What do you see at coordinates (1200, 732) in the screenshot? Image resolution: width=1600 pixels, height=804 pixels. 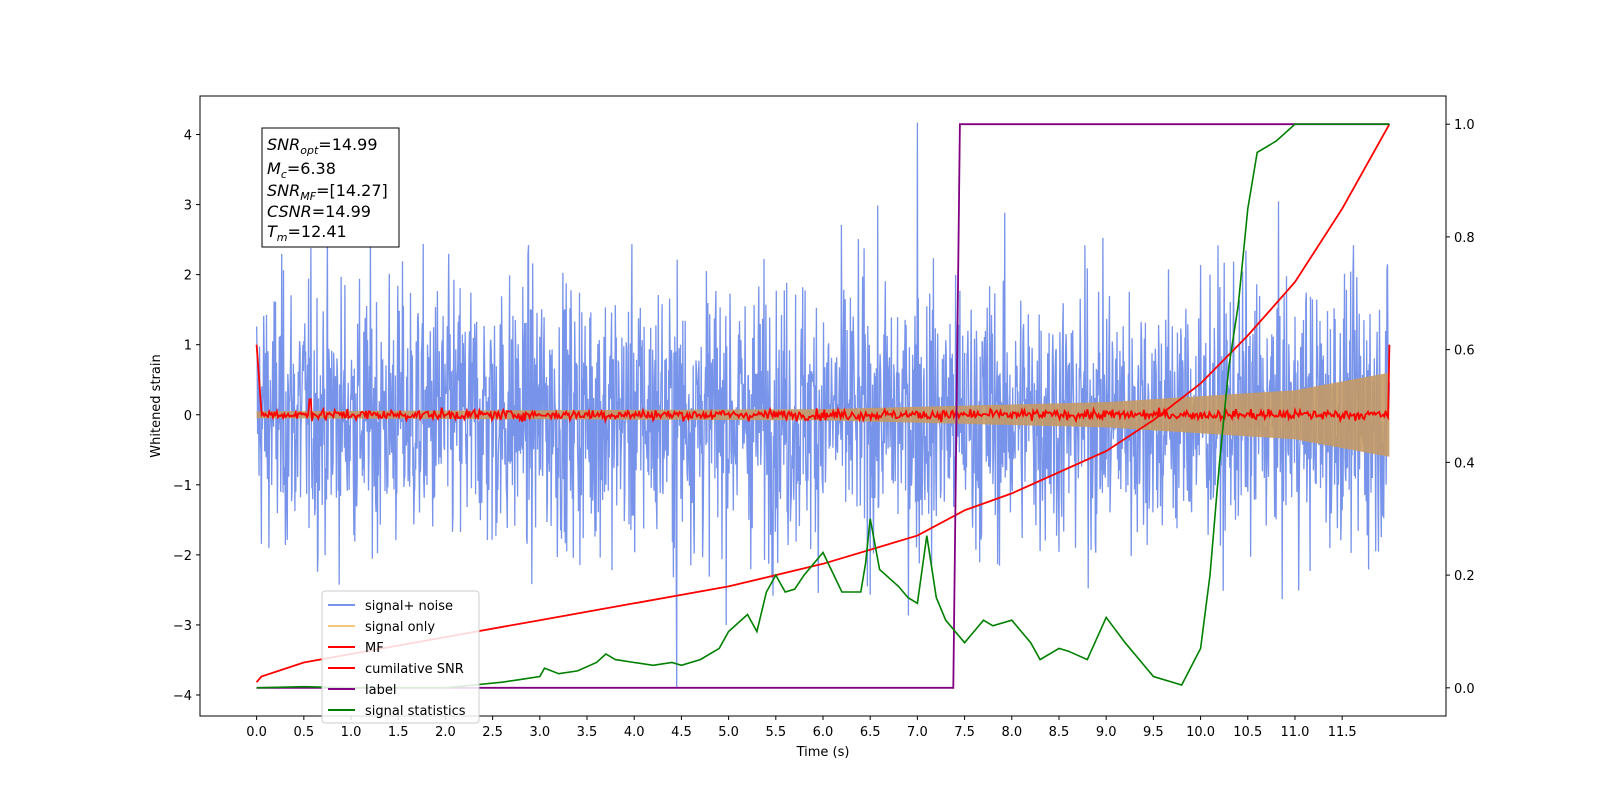 I see `x-tick-label: 10.0` at bounding box center [1200, 732].